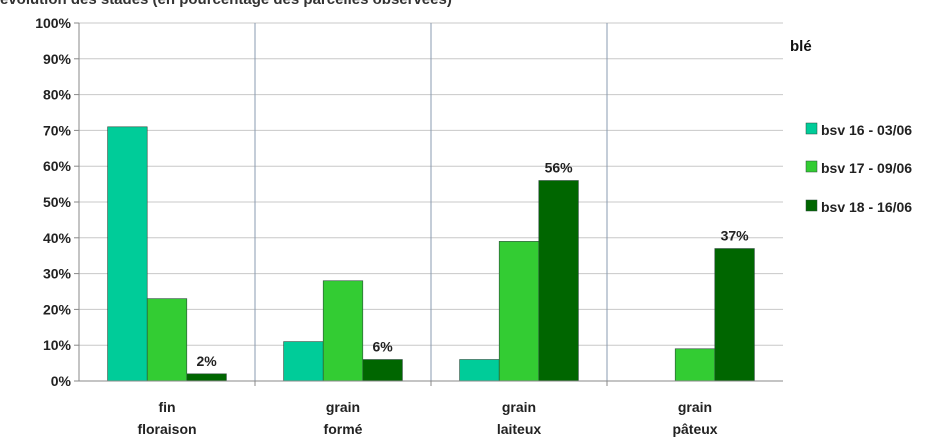  I want to click on data-label: 6%, so click(382, 347).